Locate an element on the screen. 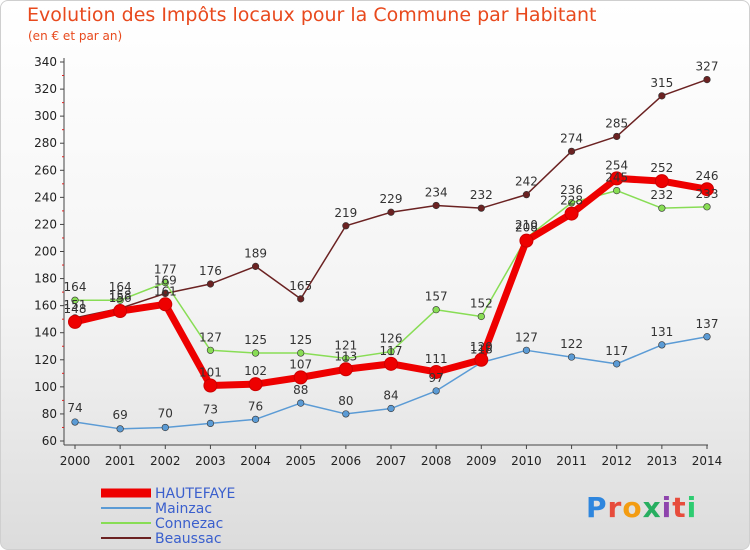  y-tick-label: 180 is located at coordinates (45, 279).